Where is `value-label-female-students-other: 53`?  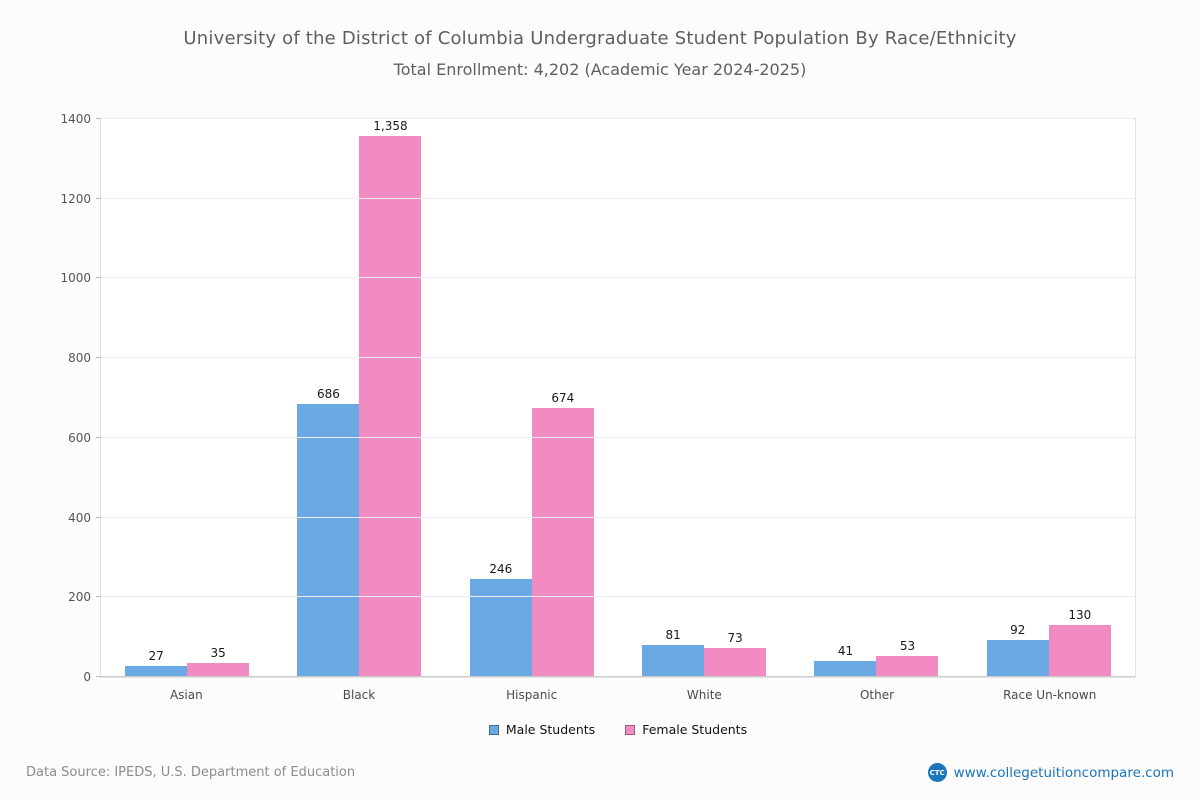
value-label-female-students-other: 53 is located at coordinates (907, 645).